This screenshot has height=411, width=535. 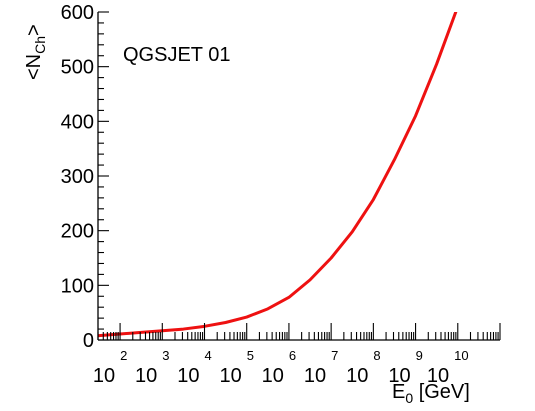 What do you see at coordinates (88, 341) in the screenshot?
I see `y-tick-label: 0` at bounding box center [88, 341].